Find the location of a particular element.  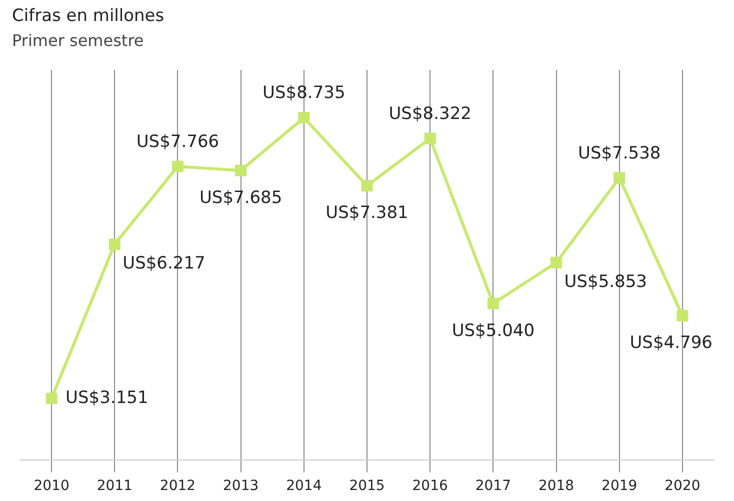

x-tick-label: 2017 is located at coordinates (493, 486).